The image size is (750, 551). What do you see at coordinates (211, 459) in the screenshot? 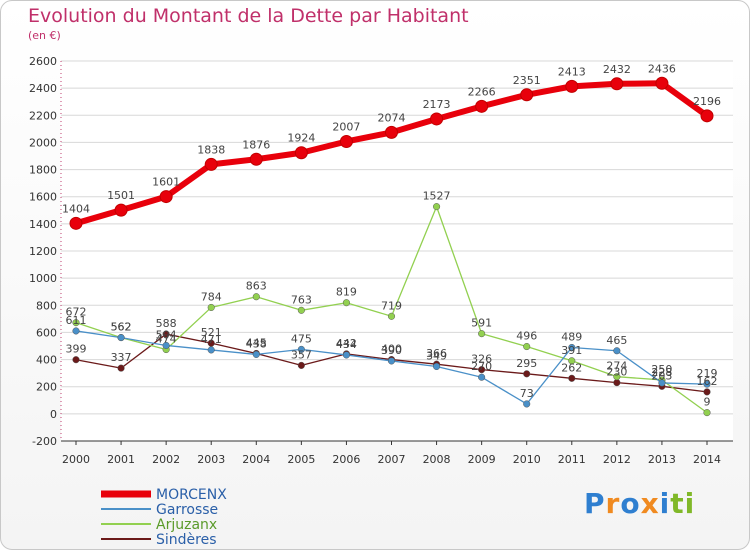
I see `x-tick-label: 2003` at bounding box center [211, 459].